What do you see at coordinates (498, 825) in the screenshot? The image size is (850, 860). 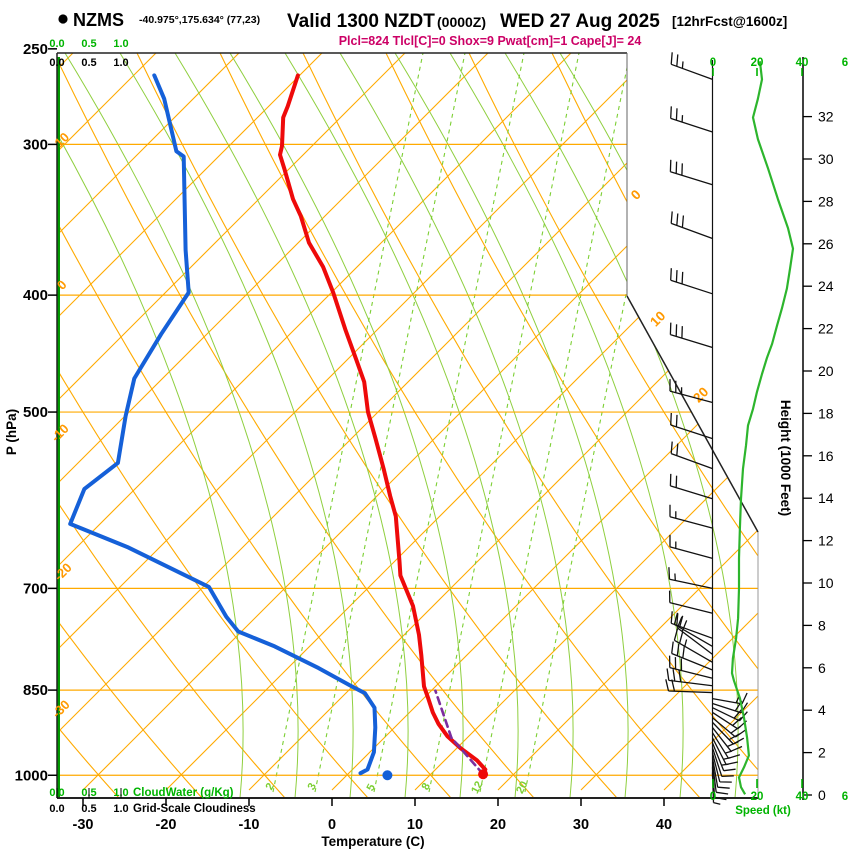 I see `temperature-tick-label: 20` at bounding box center [498, 825].